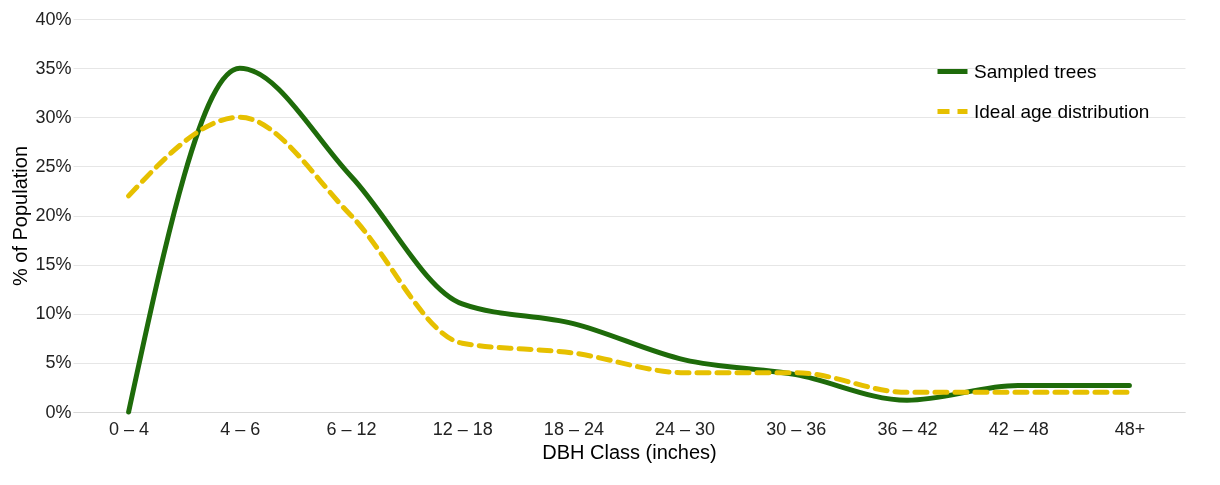 The height and width of the screenshot is (485, 1220). I want to click on y-tick-label: 15%, so click(53, 264).